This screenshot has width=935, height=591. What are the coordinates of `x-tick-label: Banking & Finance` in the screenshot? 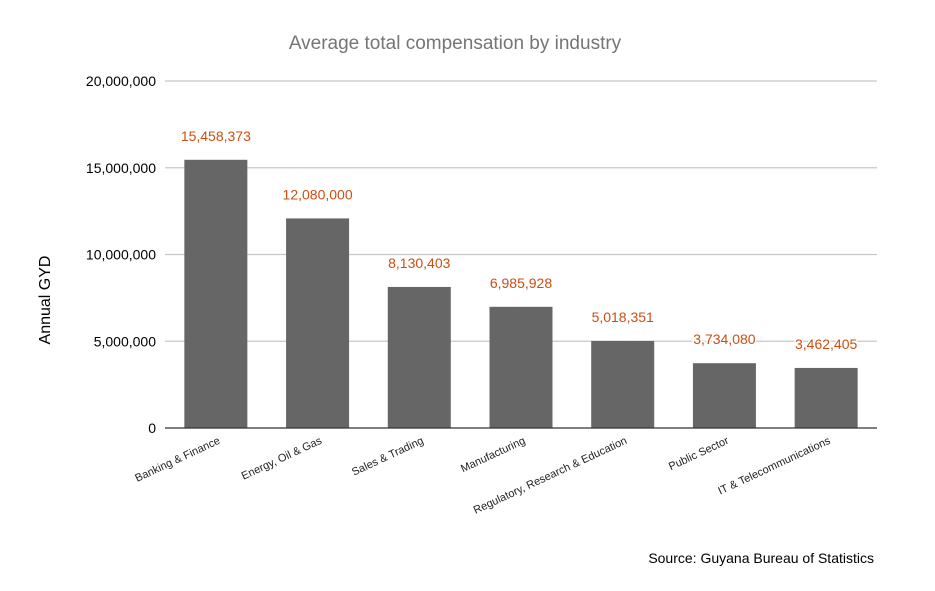 It's located at (177, 460).